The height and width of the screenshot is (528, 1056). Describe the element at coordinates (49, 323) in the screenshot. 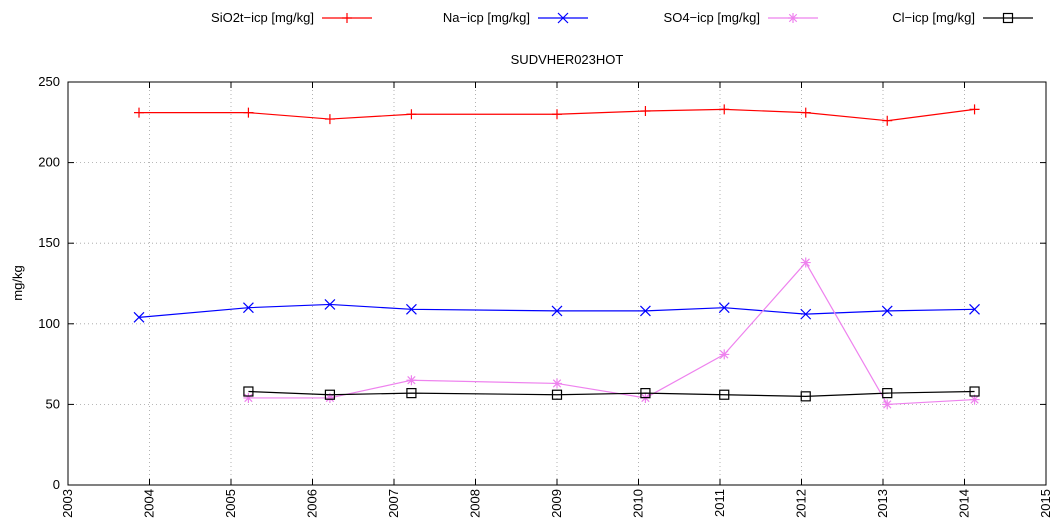

I see `y-tick-label: 100` at that location.